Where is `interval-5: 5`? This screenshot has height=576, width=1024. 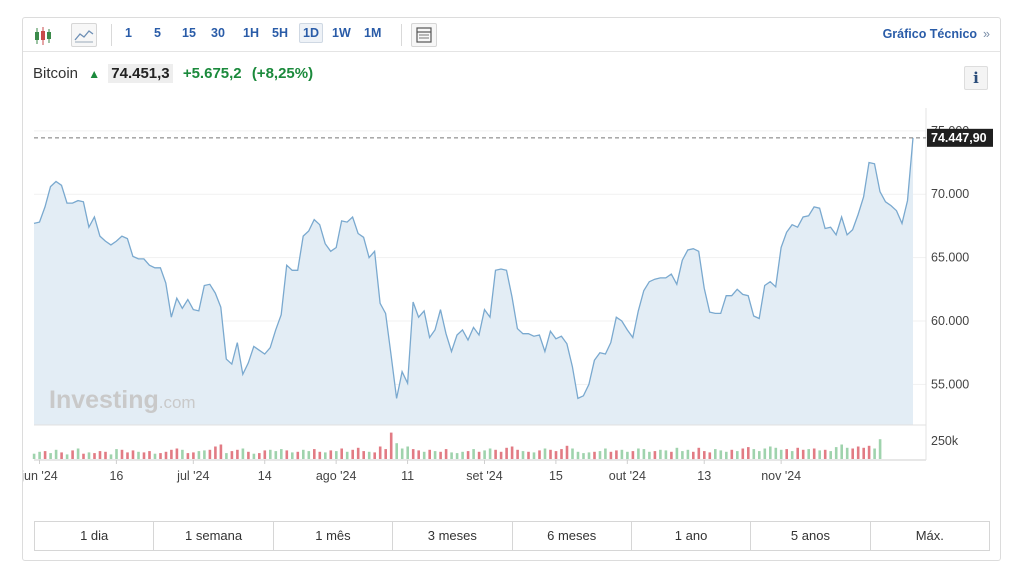 interval-5: 5 is located at coordinates (157, 33).